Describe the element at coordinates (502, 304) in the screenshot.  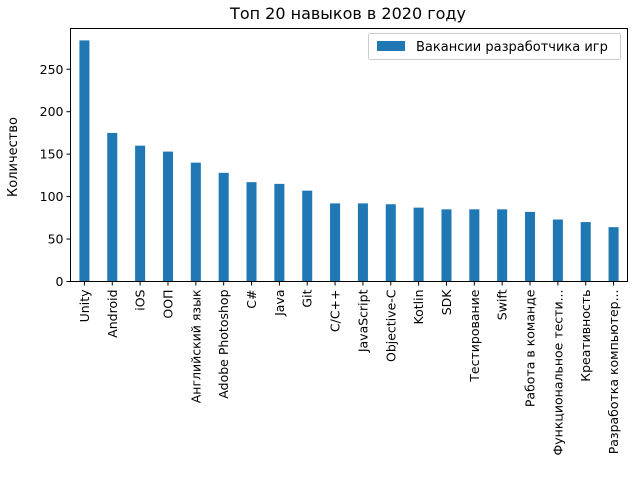
I see `x-tick-label: Swift` at that location.